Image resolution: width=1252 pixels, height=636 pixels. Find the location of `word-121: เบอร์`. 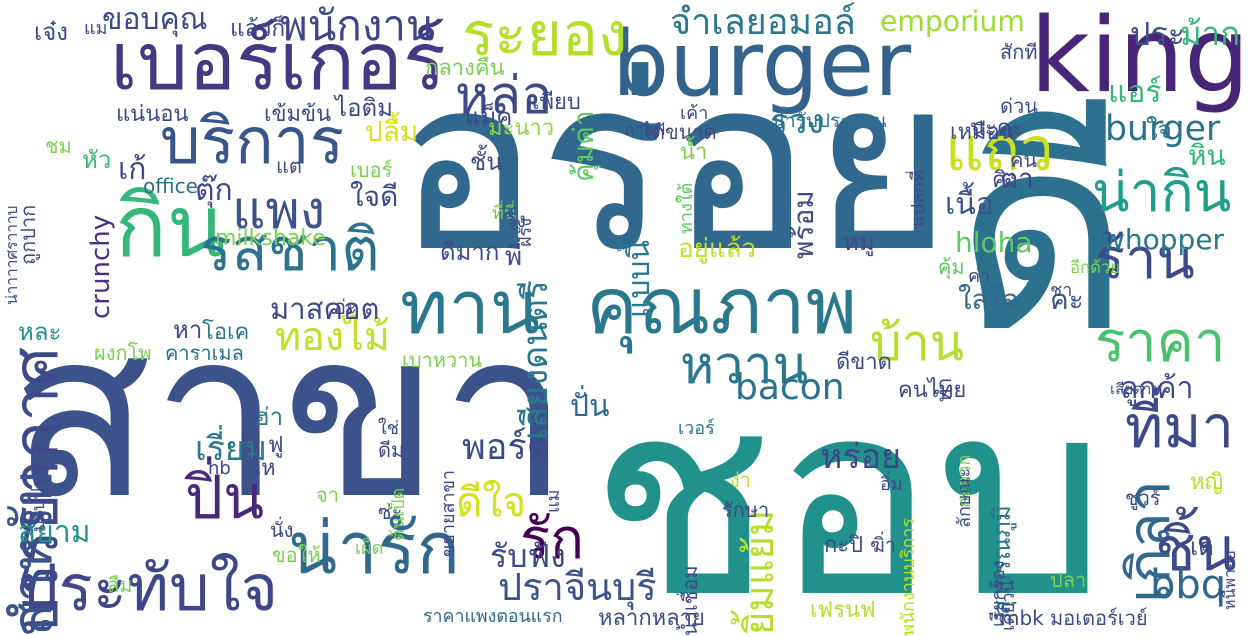

word-121: เบอร์ is located at coordinates (371, 170).